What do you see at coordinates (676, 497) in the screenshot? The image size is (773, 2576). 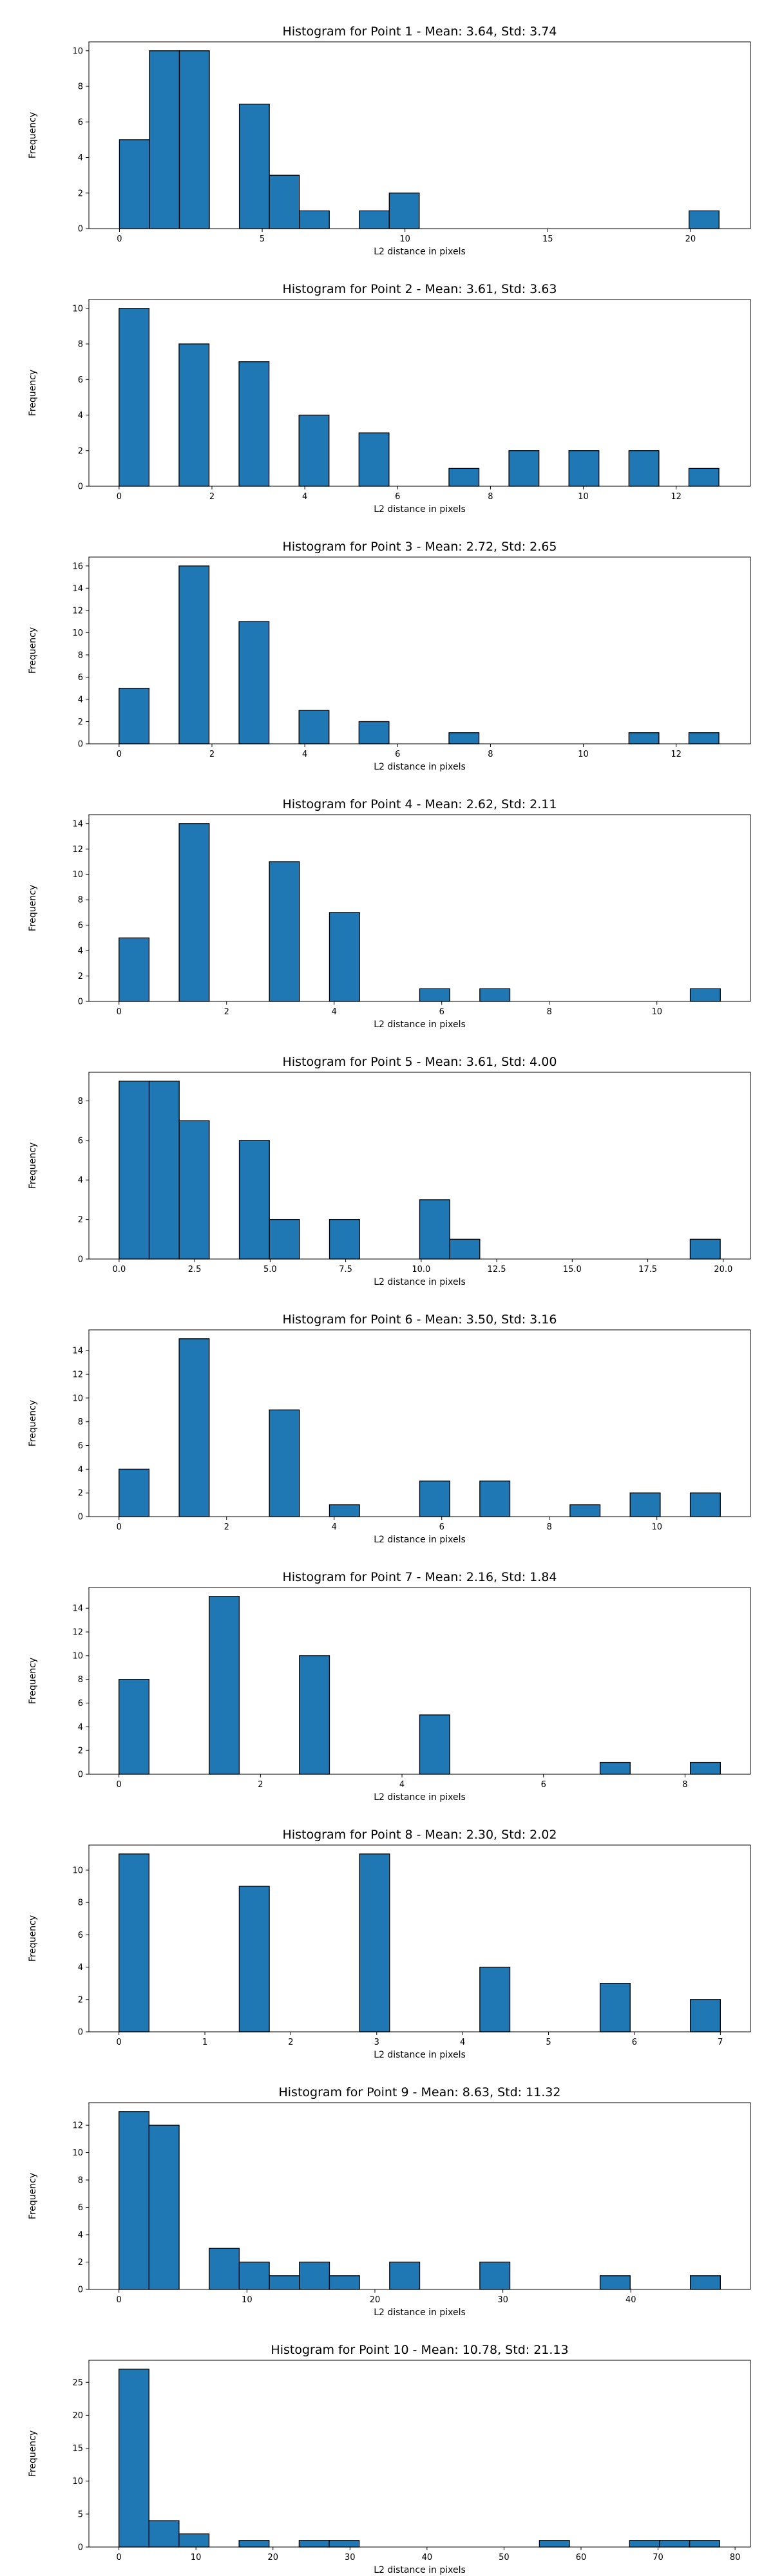 I see `x-tick-label: 12` at bounding box center [676, 497].